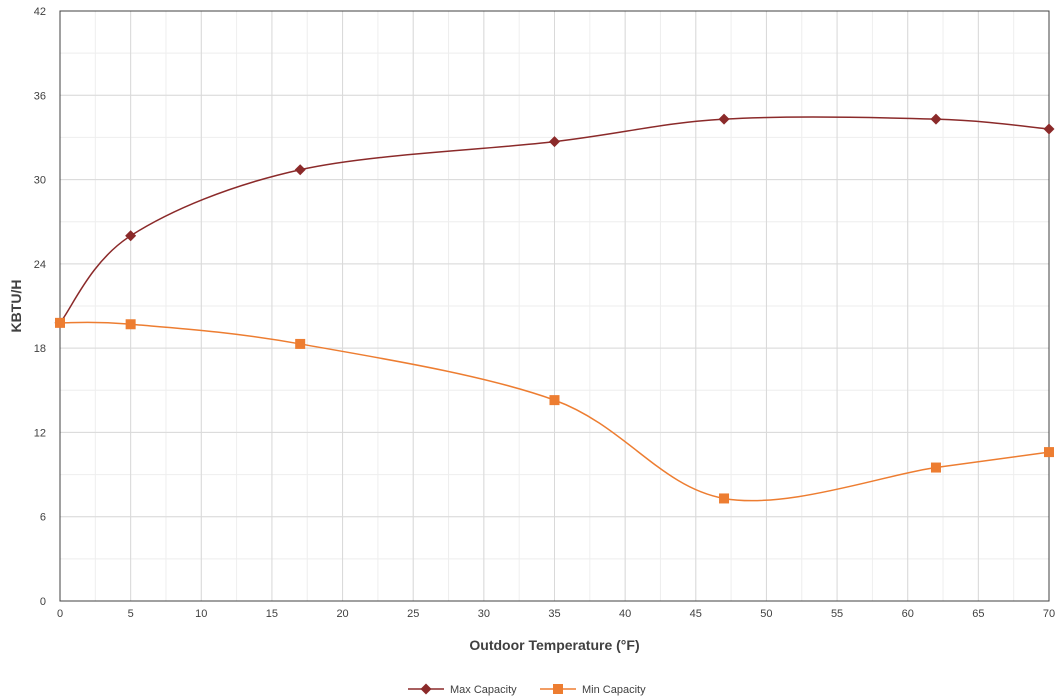 The width and height of the screenshot is (1058, 700). I want to click on x-tick-label: 10, so click(201, 614).